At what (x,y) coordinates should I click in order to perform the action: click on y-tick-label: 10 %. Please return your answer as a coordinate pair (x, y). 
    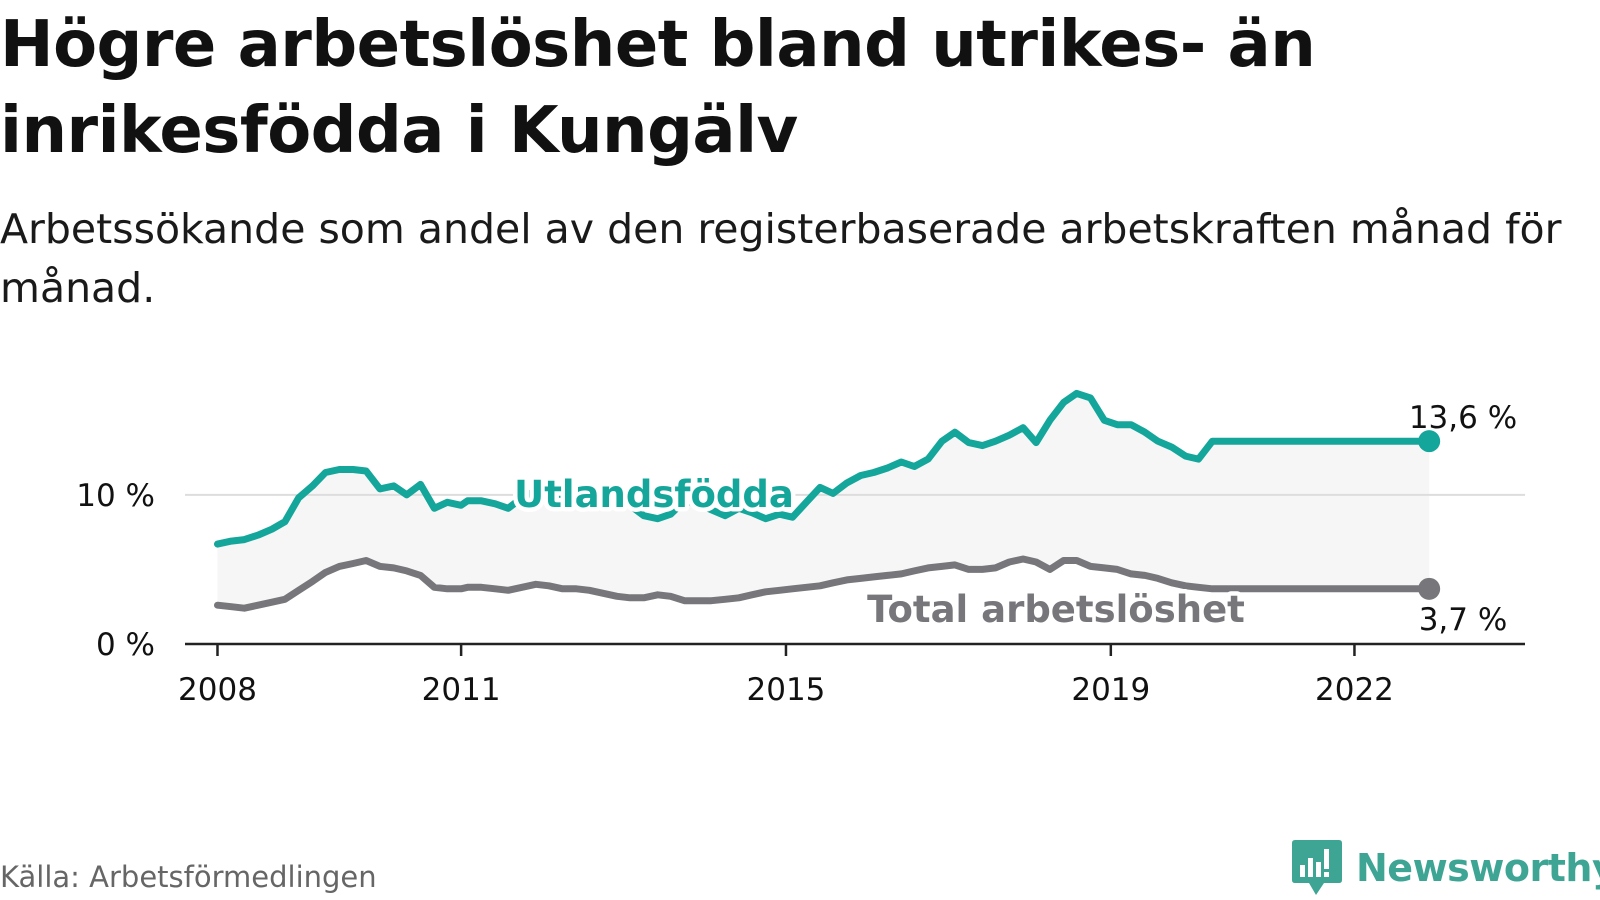
    Looking at the image, I should click on (115, 496).